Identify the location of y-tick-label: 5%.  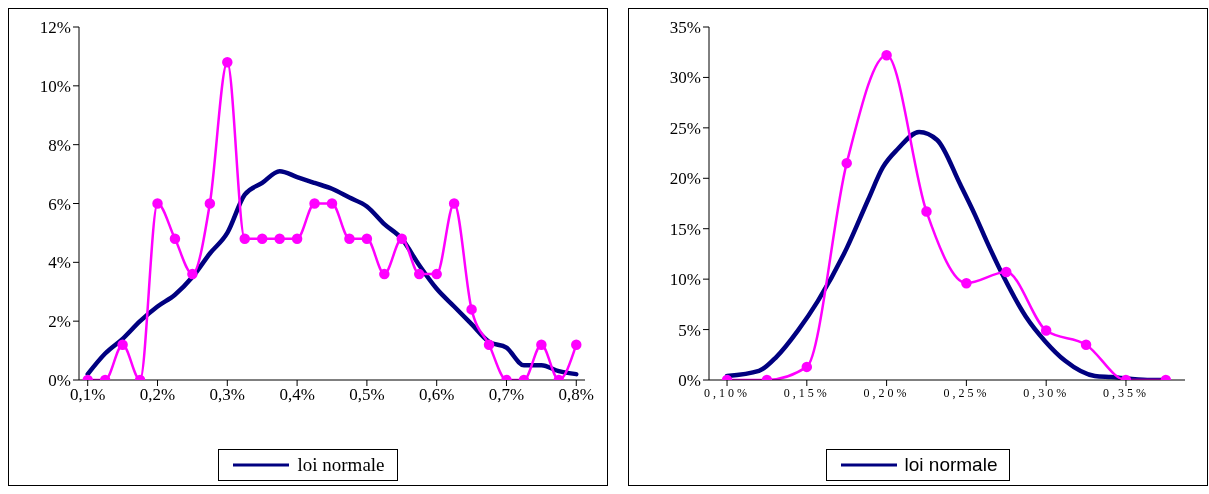
(689, 330).